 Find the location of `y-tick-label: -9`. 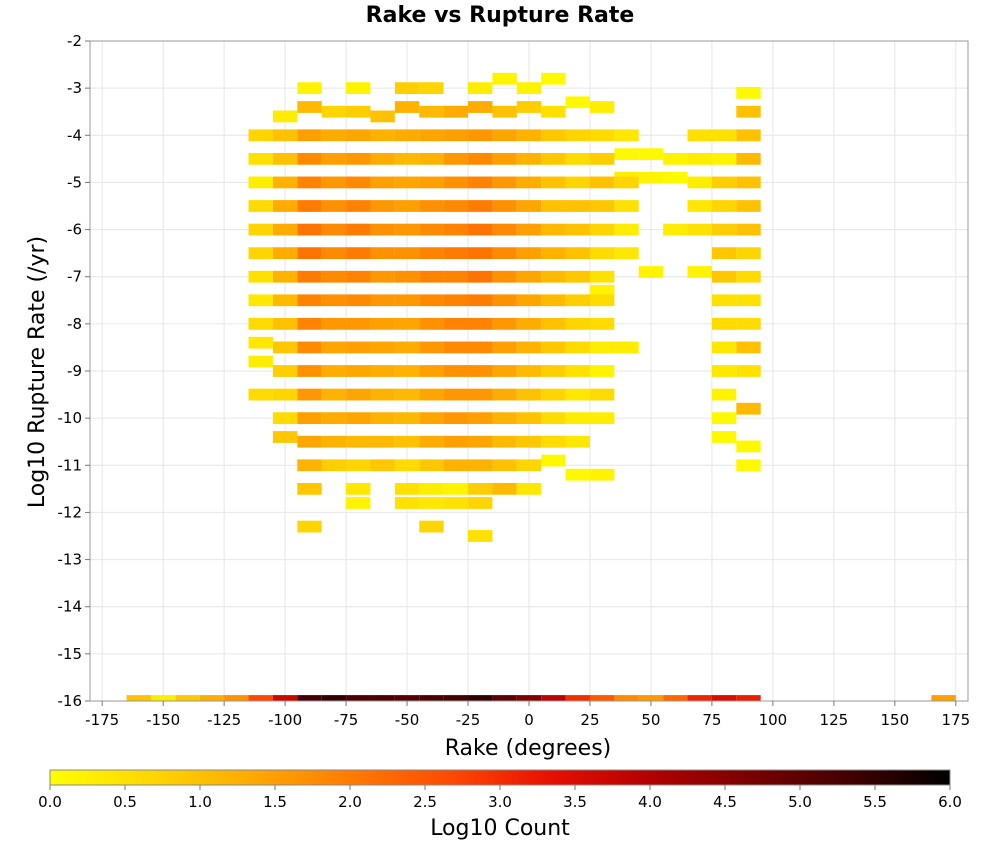

y-tick-label: -9 is located at coordinates (74, 371).